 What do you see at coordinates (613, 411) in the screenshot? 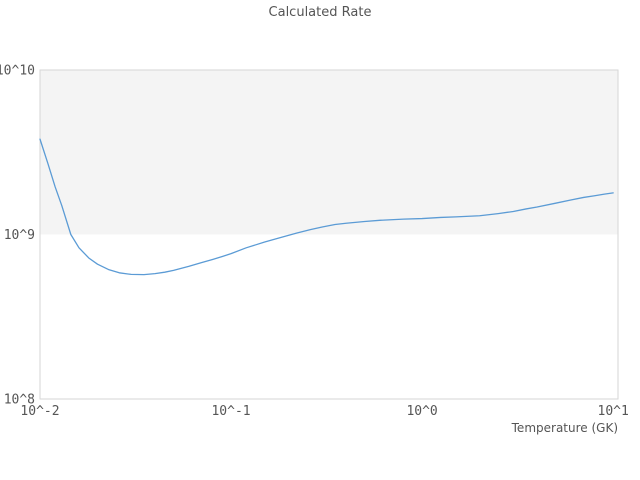
I see `x-tick-label: 10^1` at bounding box center [613, 411].